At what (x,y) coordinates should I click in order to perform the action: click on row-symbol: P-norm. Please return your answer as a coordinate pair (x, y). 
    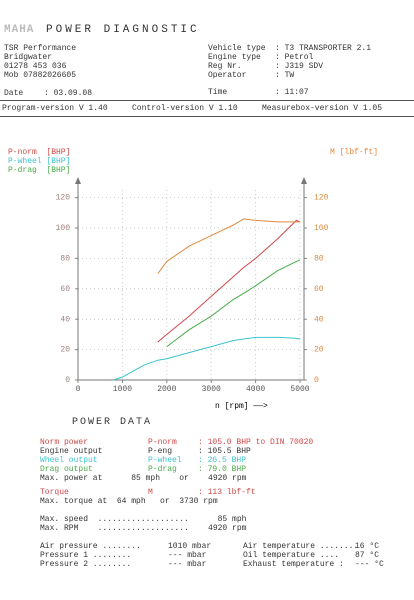
    Looking at the image, I should click on (162, 442).